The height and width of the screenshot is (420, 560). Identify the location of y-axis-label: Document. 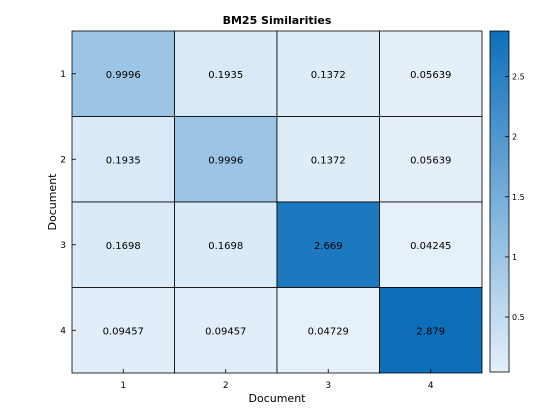
(52, 202).